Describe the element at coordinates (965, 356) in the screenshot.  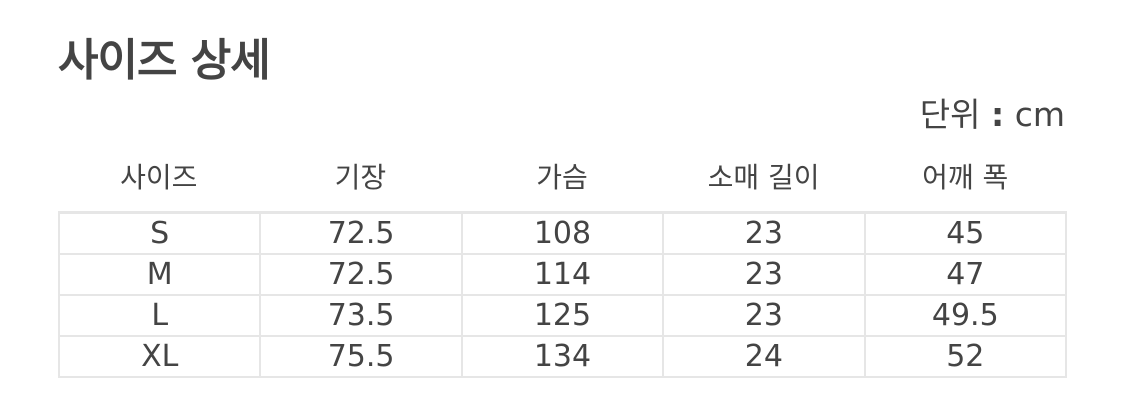
I see `cell-shoulder: 52` at that location.